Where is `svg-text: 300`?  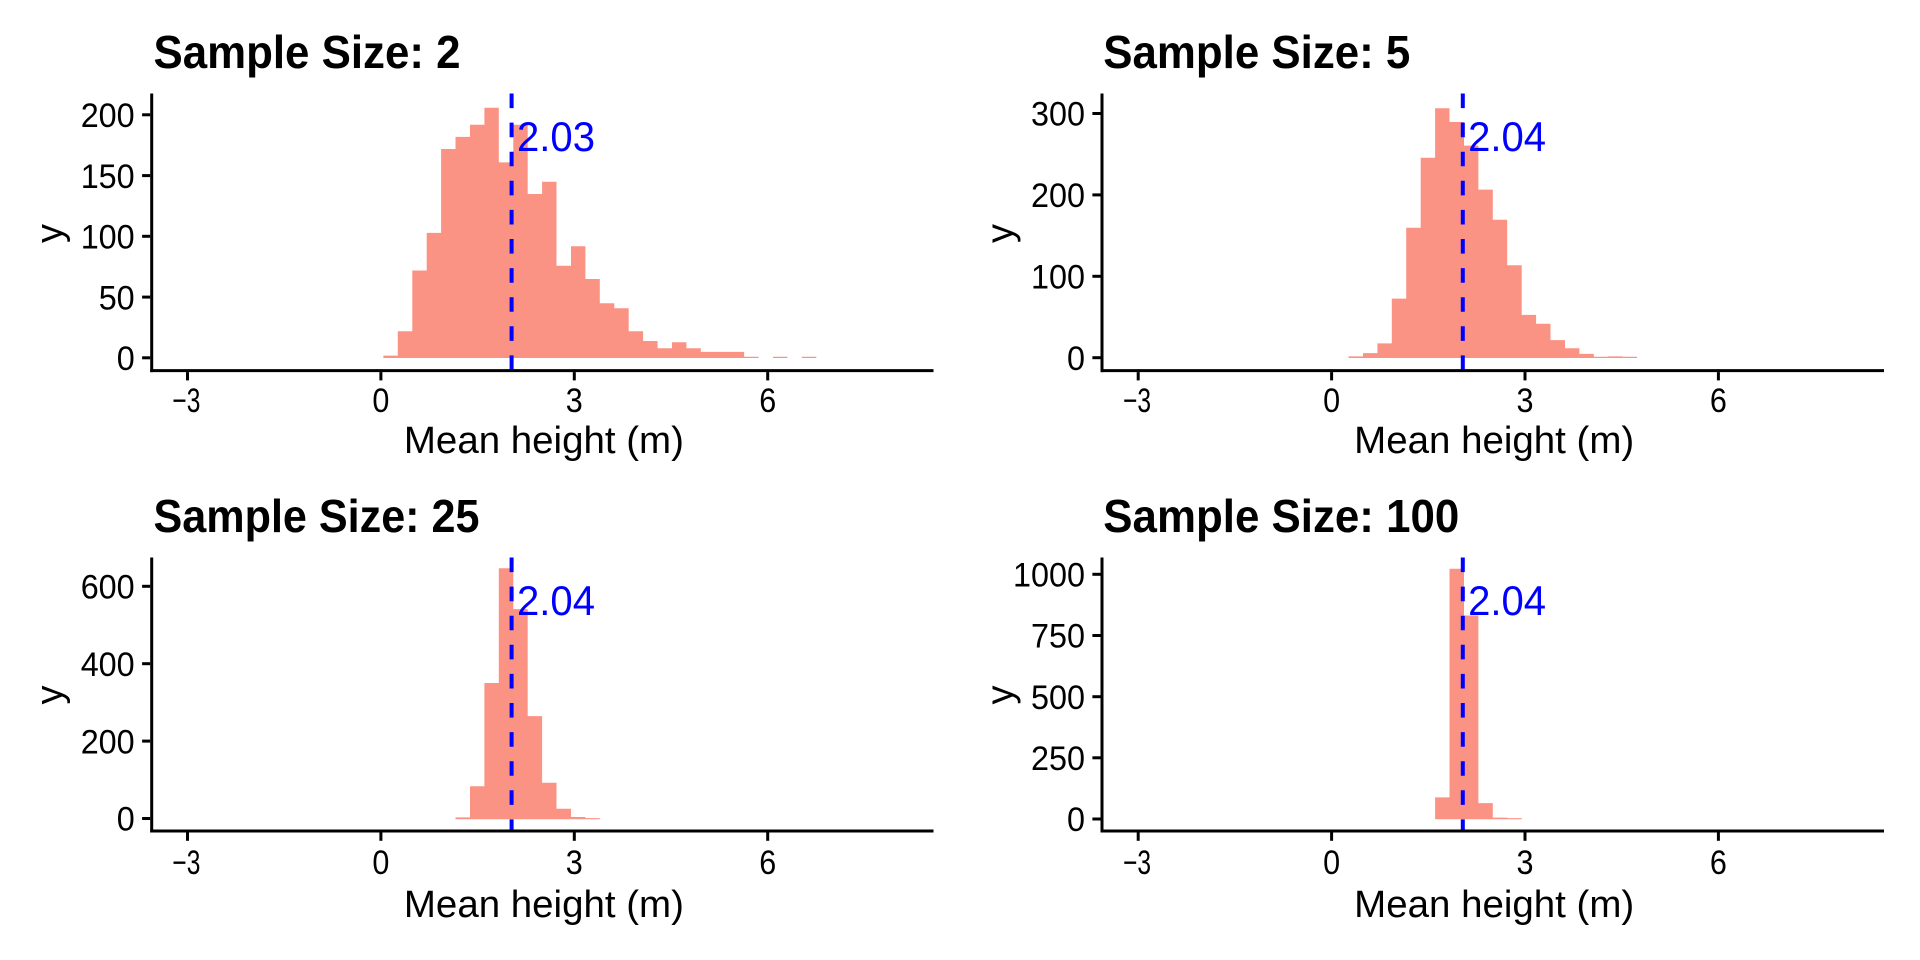 svg-text: 300 is located at coordinates (1058, 115).